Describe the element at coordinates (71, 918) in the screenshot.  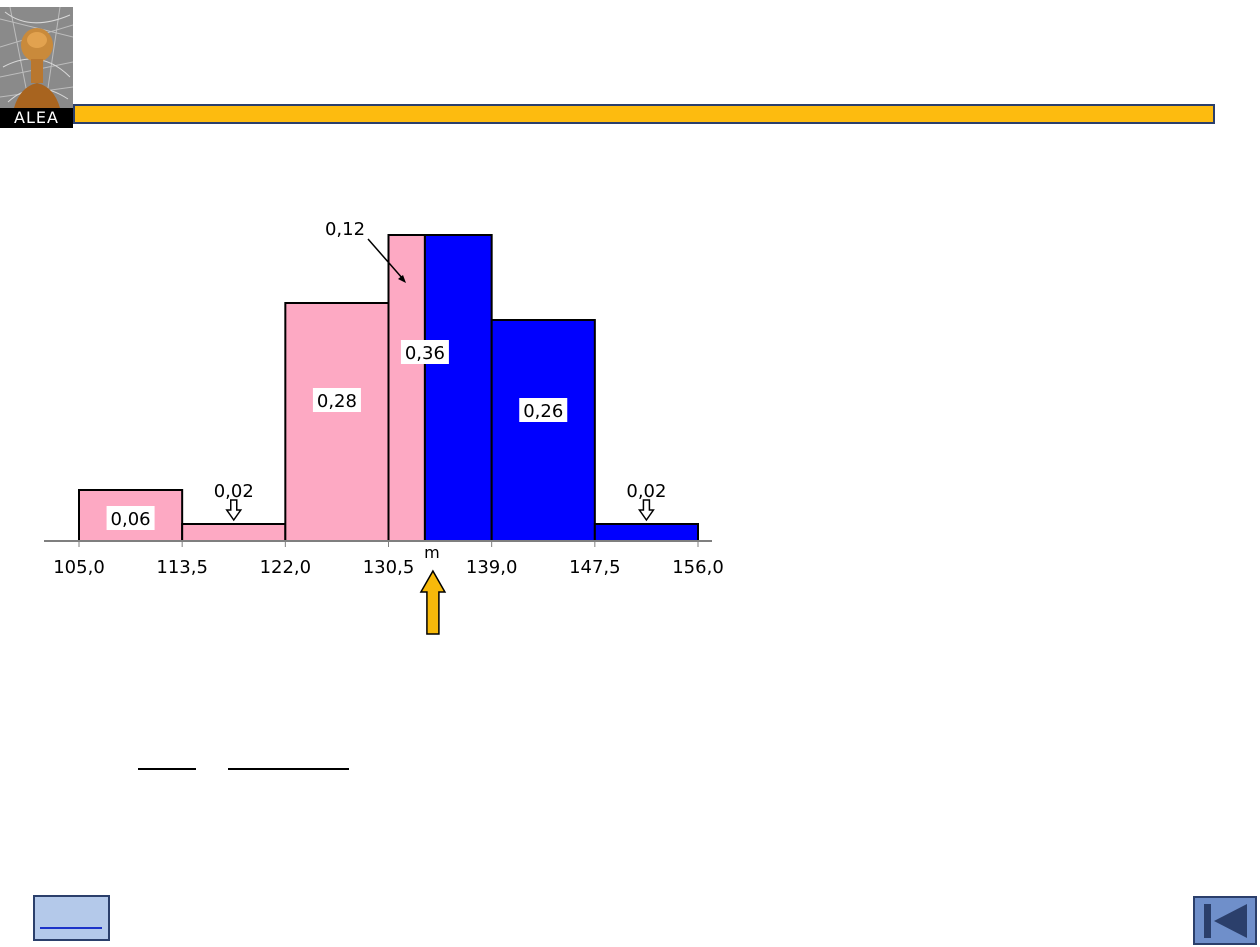
I see `back-link-button` at that location.